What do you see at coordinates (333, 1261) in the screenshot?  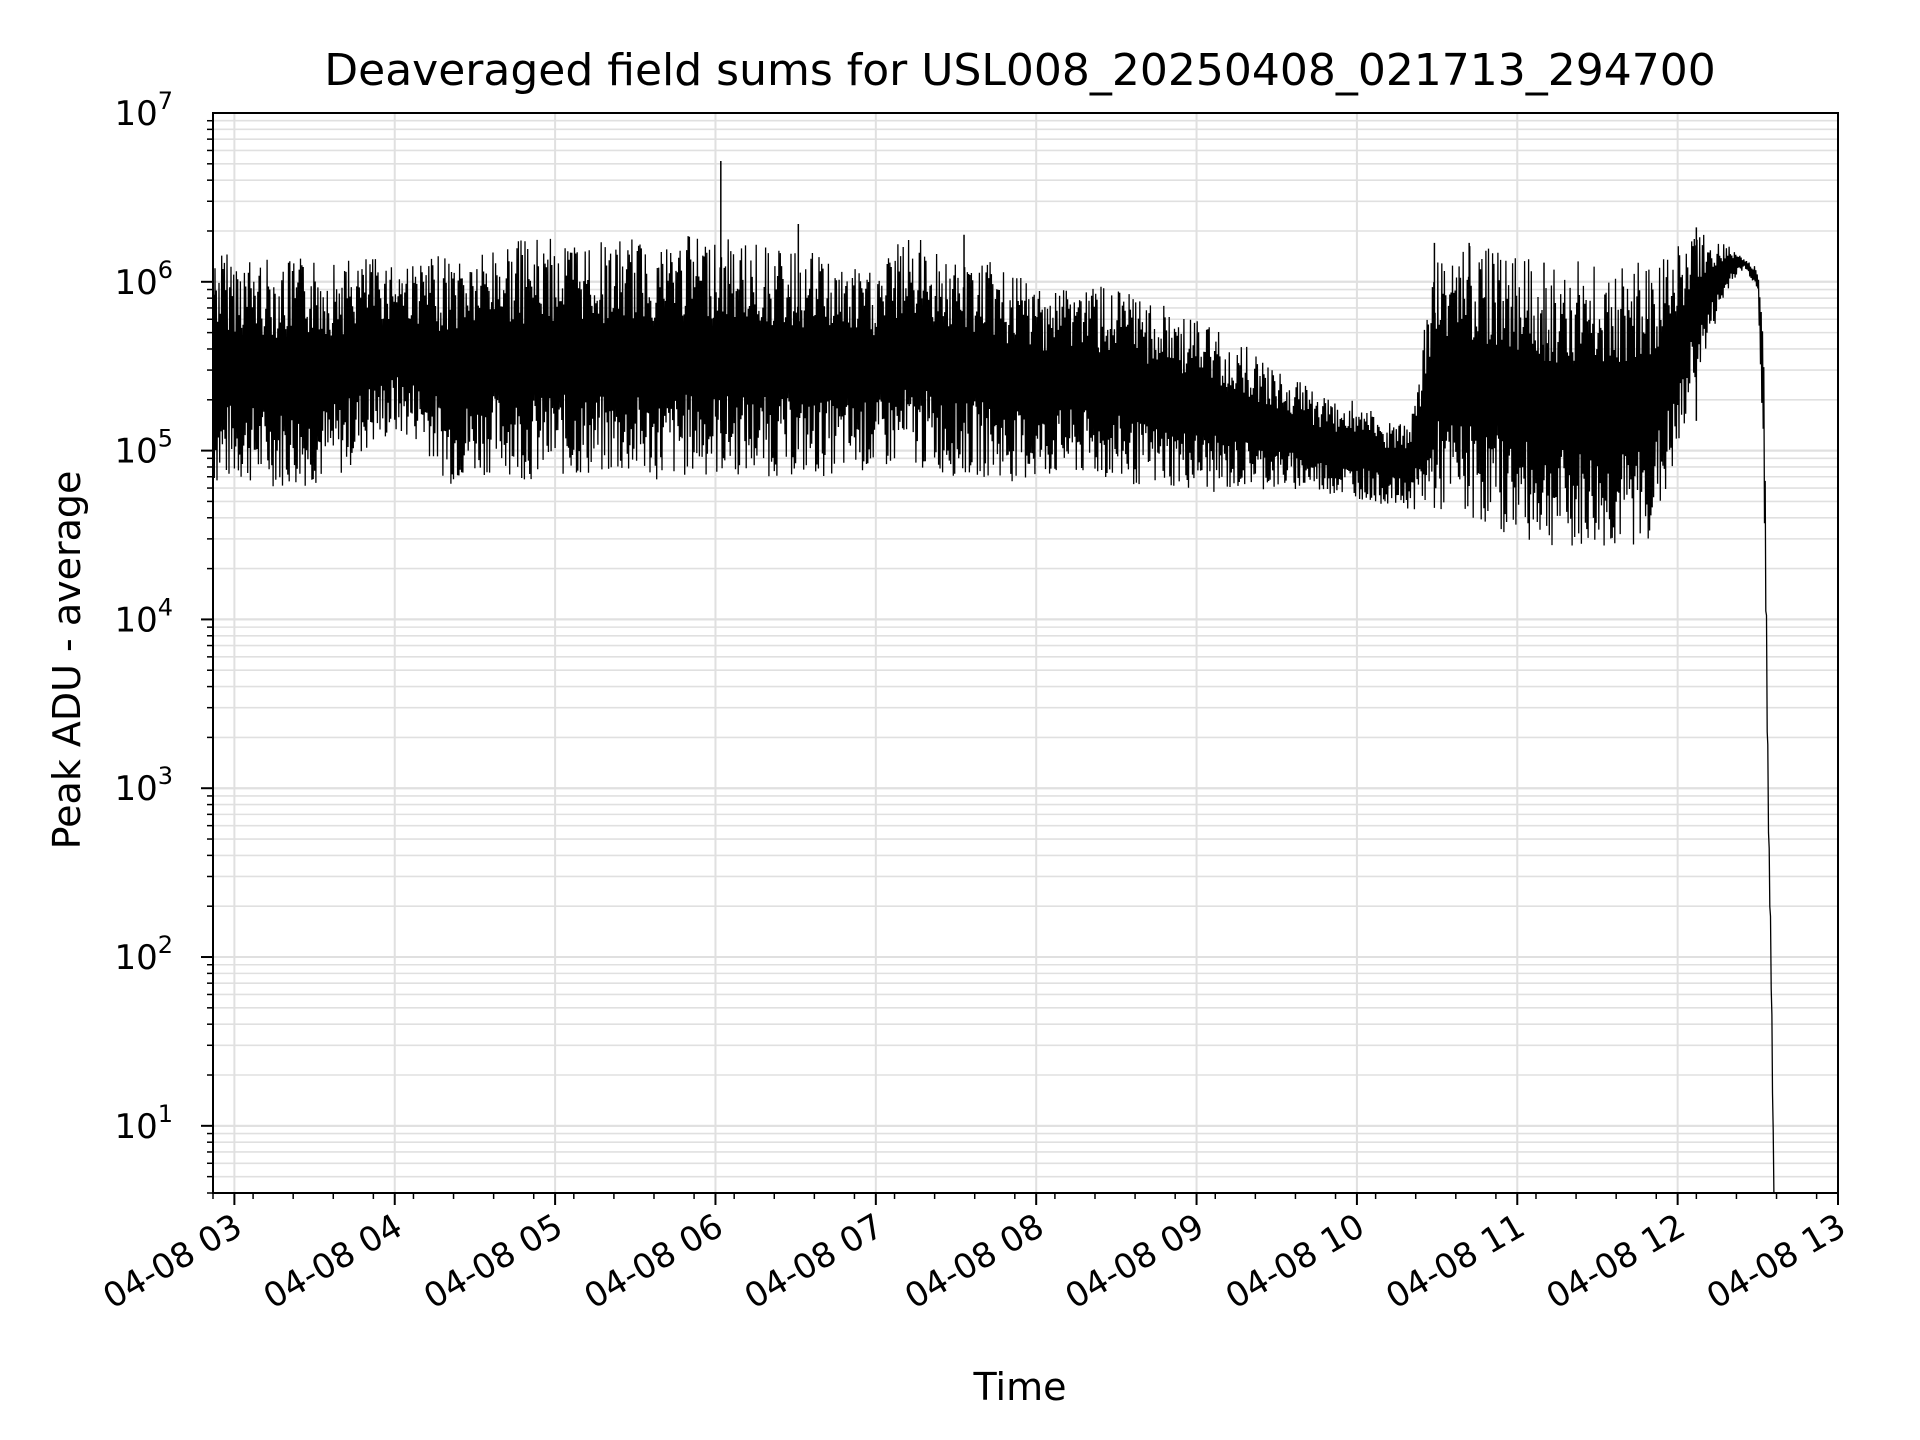 I see `x-tick-label: 04-08 04` at bounding box center [333, 1261].